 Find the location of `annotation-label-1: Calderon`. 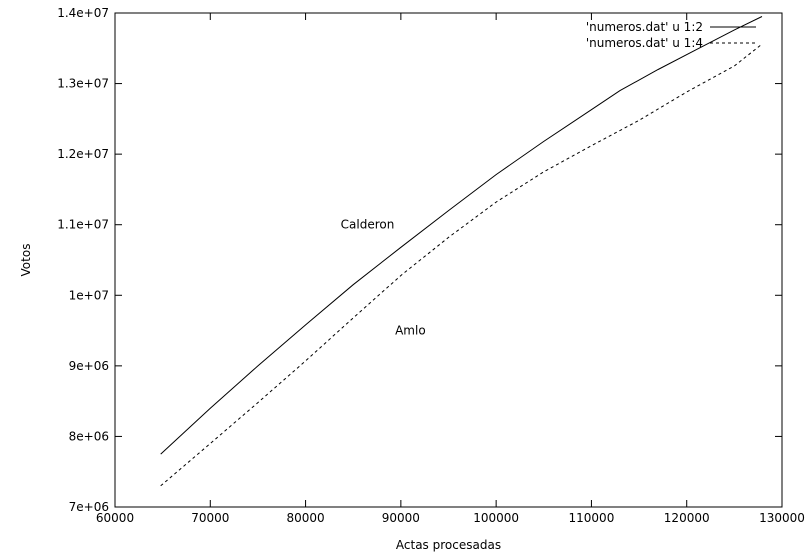

annotation-label-1: Calderon is located at coordinates (368, 225).